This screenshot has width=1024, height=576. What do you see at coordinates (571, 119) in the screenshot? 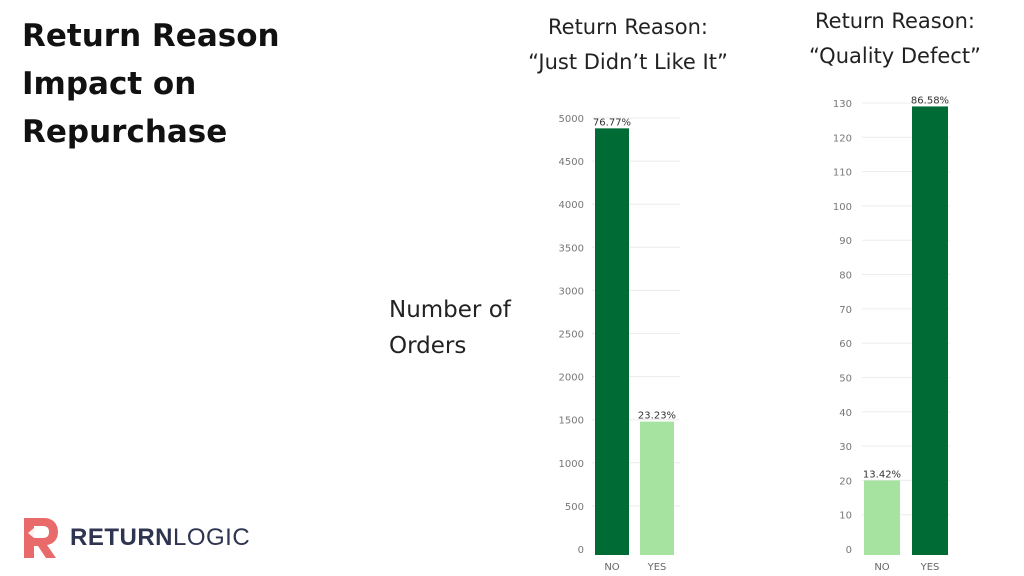
I see `y-tick-label: 5000` at bounding box center [571, 119].